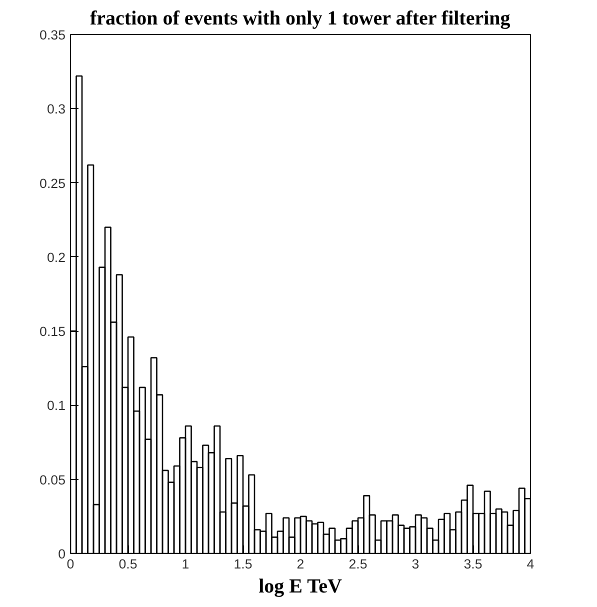 The height and width of the screenshot is (607, 597). Describe the element at coordinates (128, 564) in the screenshot. I see `x-tick-label: 0.5` at that location.